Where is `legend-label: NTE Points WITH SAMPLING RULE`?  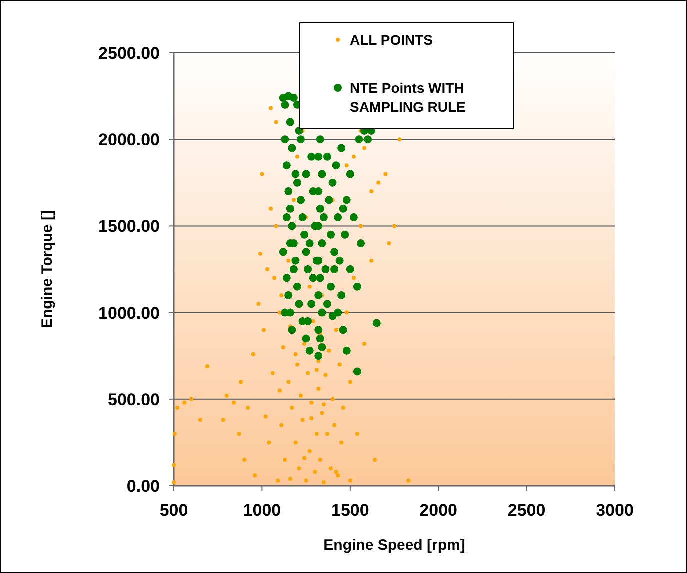
legend-label: NTE Points WITH SAMPLING RULE is located at coordinates (408, 97).